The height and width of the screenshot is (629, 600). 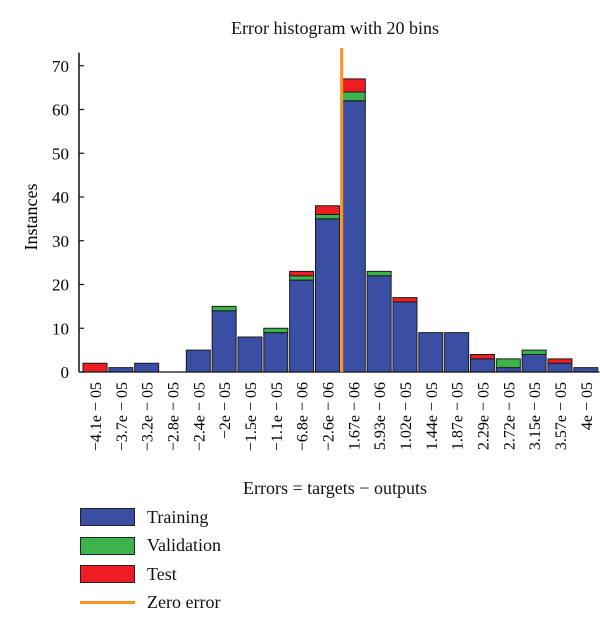 What do you see at coordinates (199, 416) in the screenshot?
I see `x-tick-label: −2.4e − 05` at bounding box center [199, 416].